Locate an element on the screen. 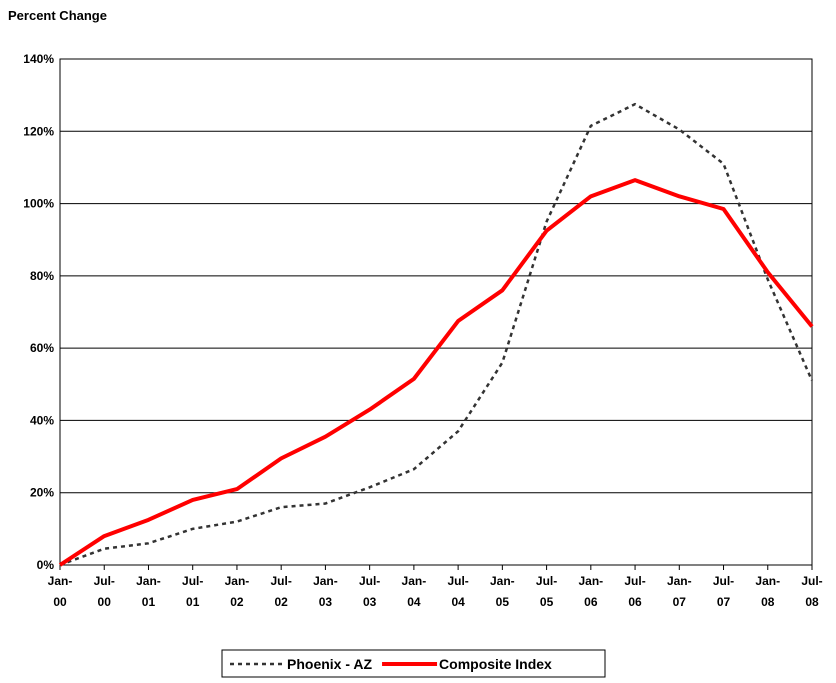 This screenshot has width=836, height=683. x-tick-label: Jul- 07 is located at coordinates (723, 591).